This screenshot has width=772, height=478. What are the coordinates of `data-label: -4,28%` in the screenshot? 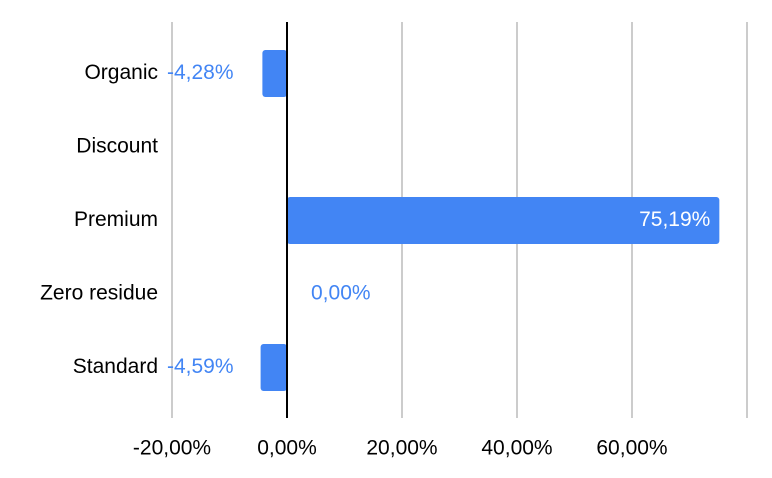 It's located at (200, 72).